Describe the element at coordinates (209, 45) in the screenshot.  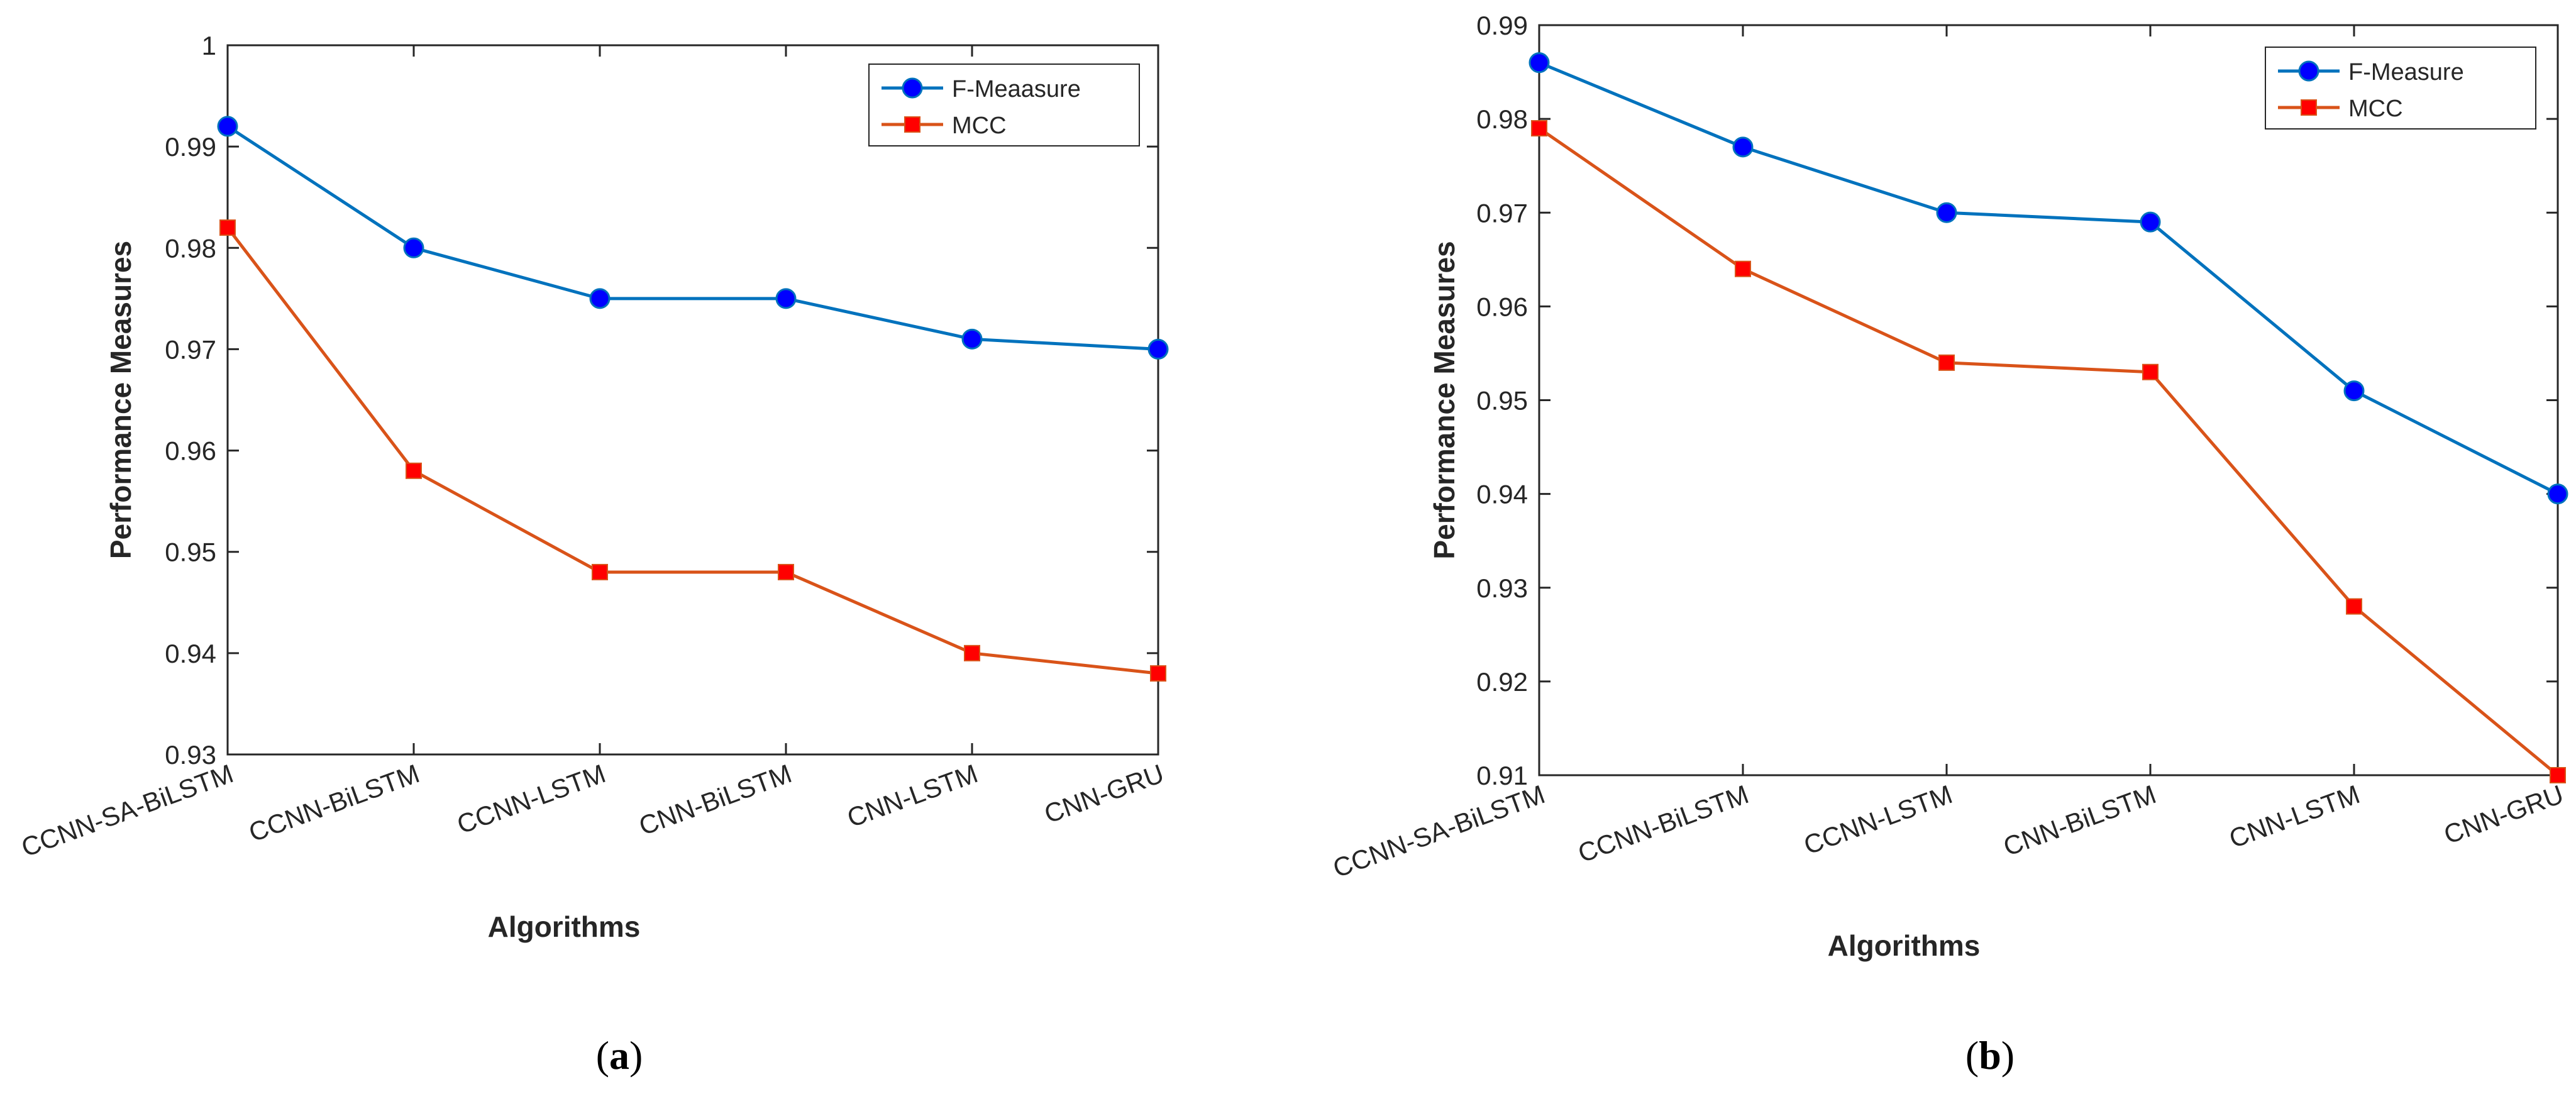
I see `y-tick-label: 1` at that location.